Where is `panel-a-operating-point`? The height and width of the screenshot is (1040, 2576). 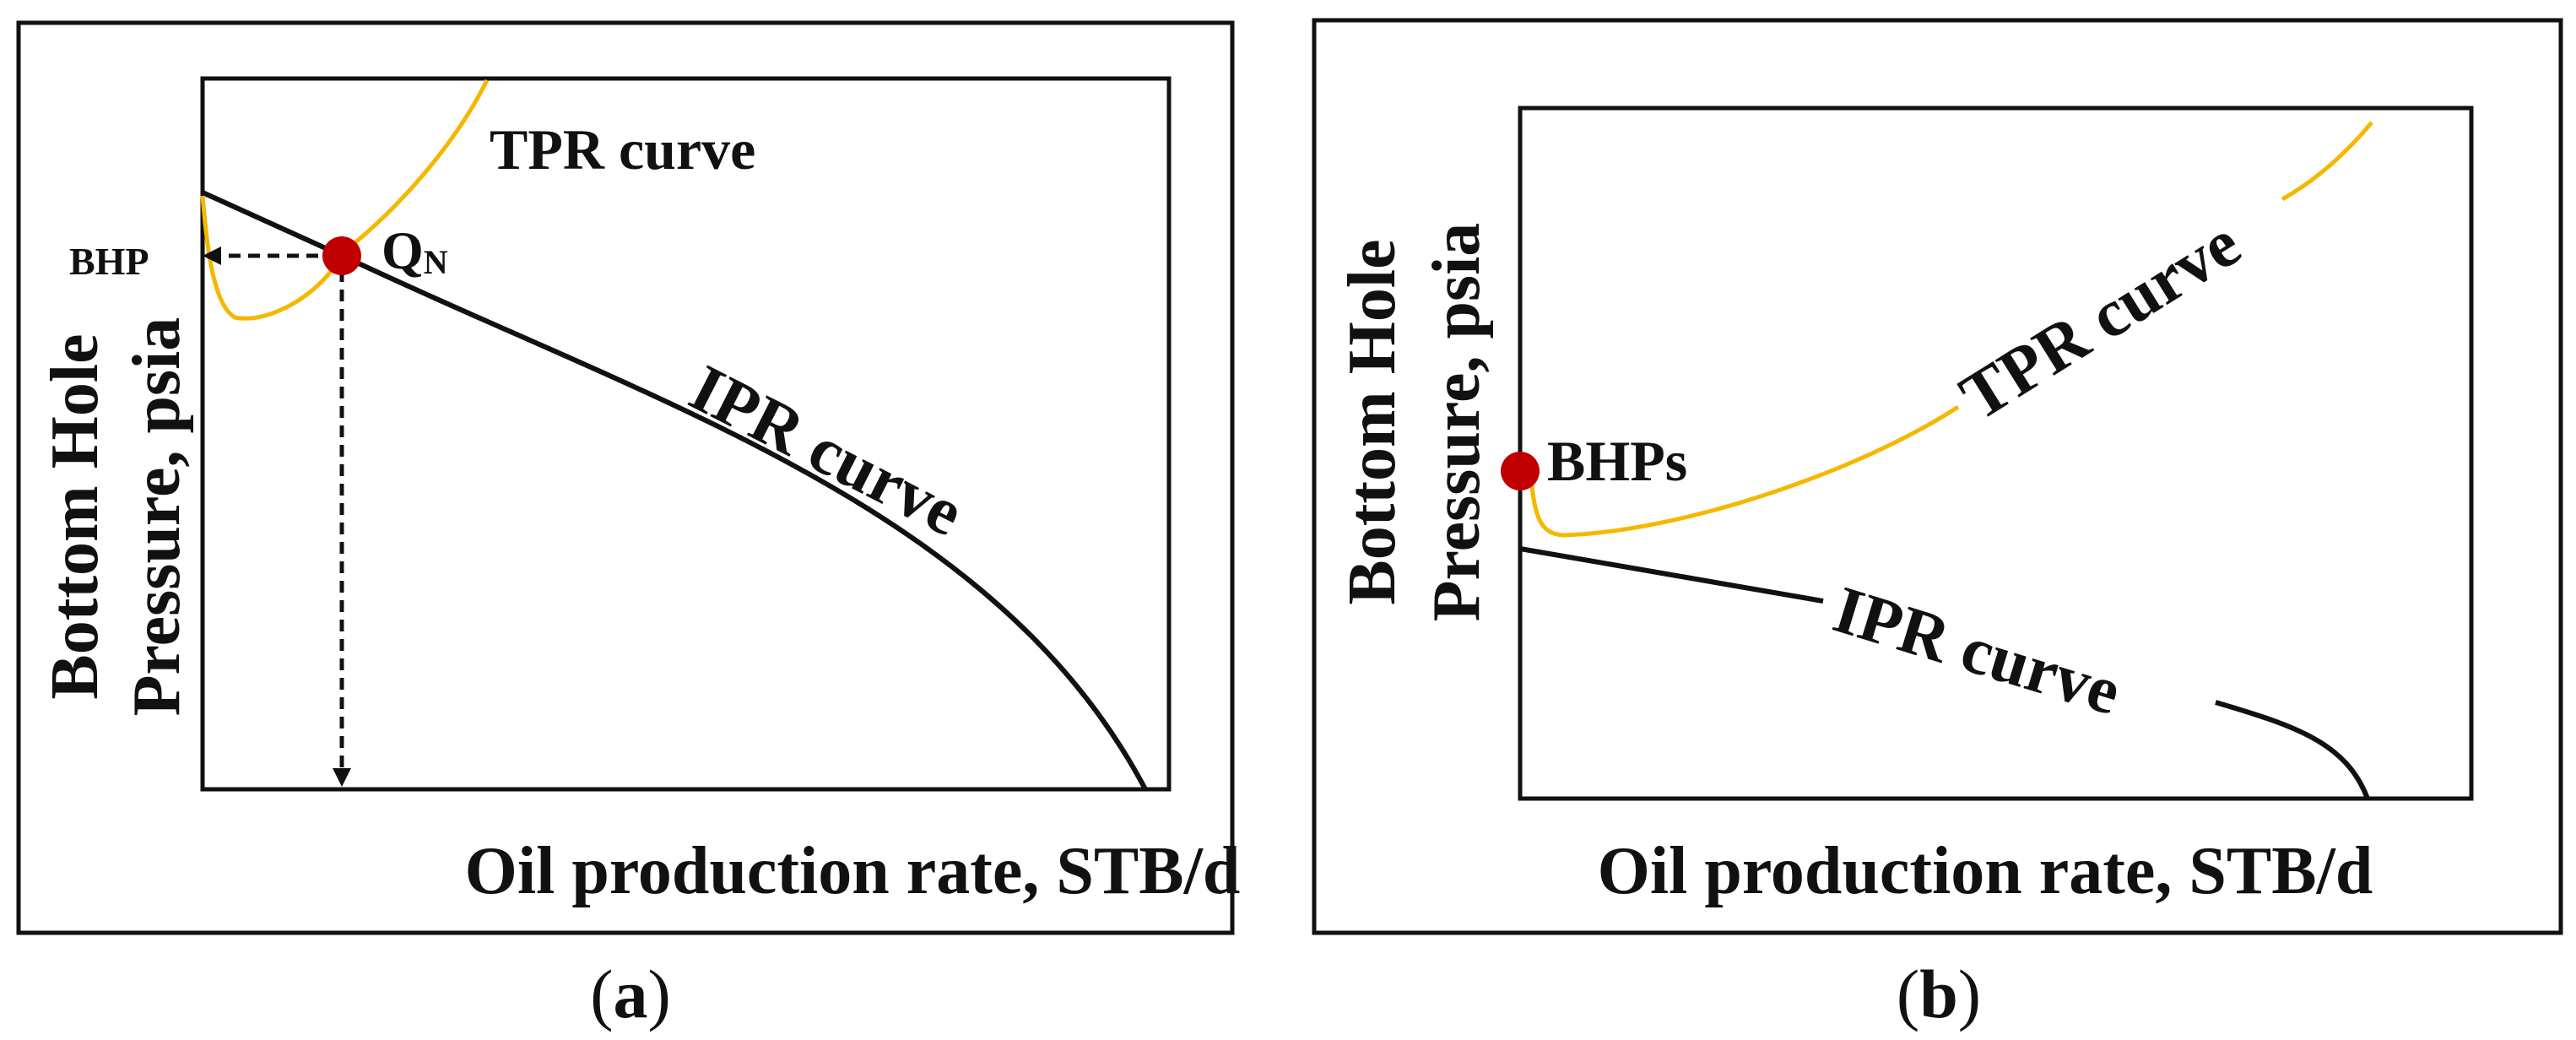
panel-a-operating-point is located at coordinates (341, 255).